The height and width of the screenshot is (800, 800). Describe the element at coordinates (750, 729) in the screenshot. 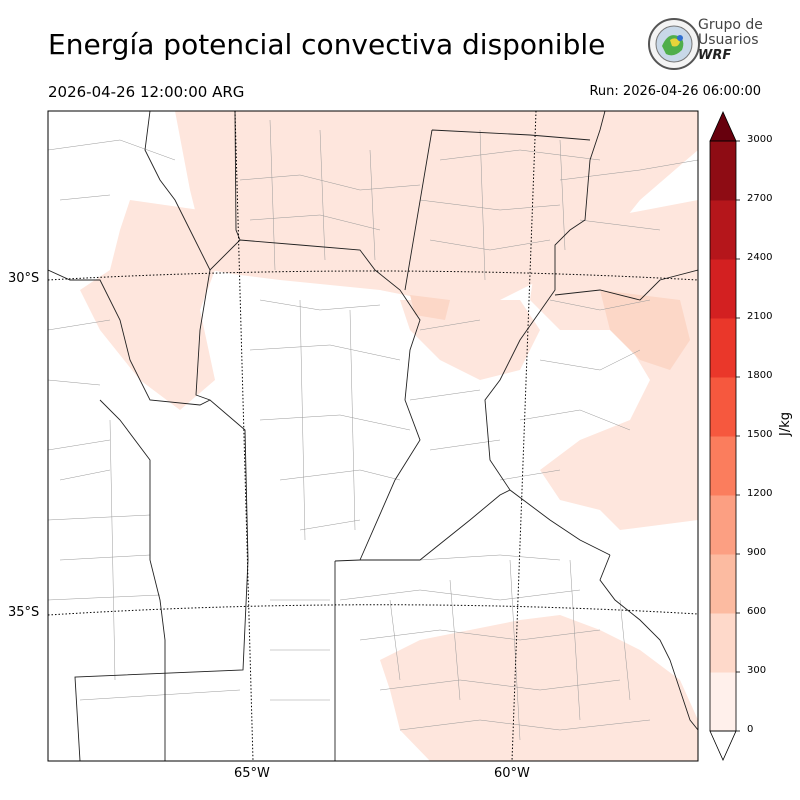

I see `colorbar-tick-label: 0` at that location.